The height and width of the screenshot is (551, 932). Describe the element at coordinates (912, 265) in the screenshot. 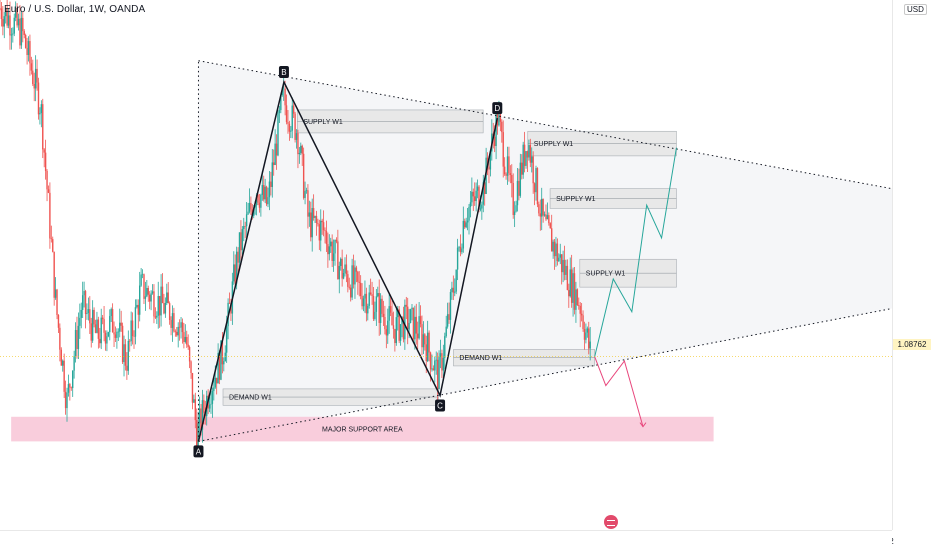

I see `price-axis` at that location.